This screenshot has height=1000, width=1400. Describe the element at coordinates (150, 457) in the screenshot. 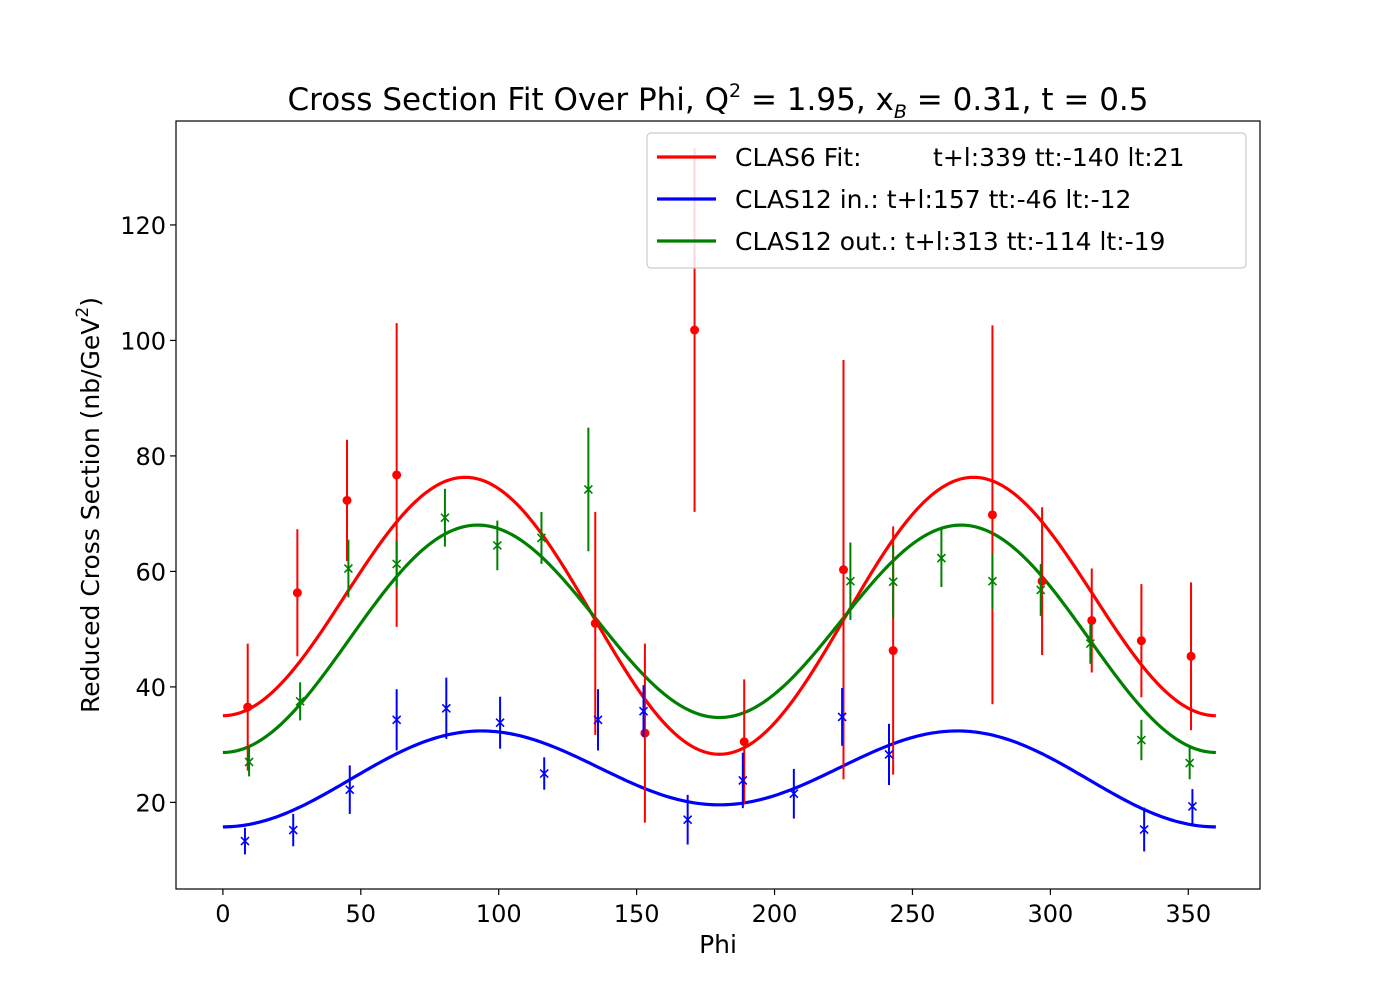

I see `y-tick-label: 80` at that location.